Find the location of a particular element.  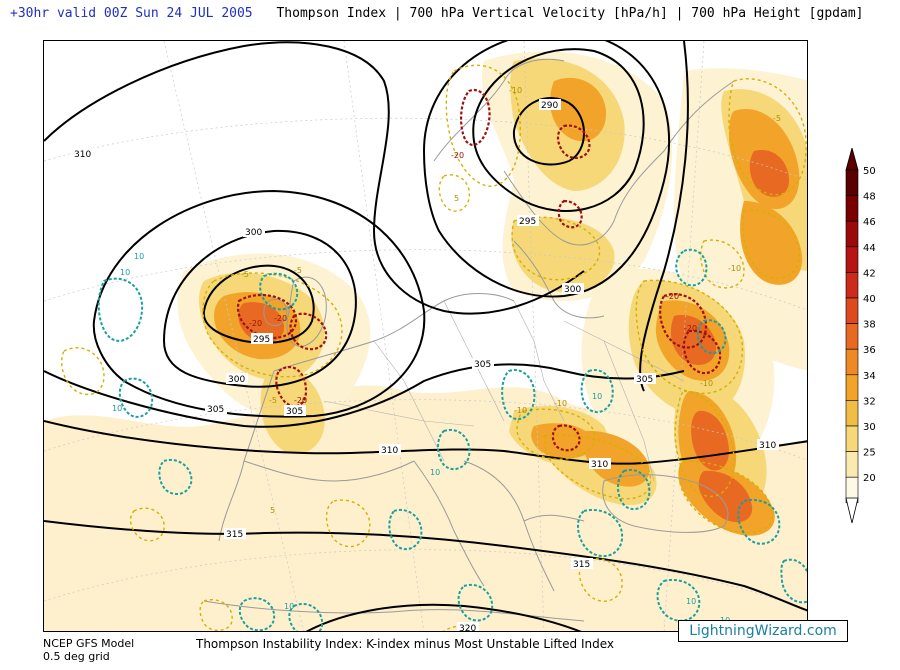

valid-time: +30hr valid 00Z Sun 24 JUL 2005 is located at coordinates (131, 13).